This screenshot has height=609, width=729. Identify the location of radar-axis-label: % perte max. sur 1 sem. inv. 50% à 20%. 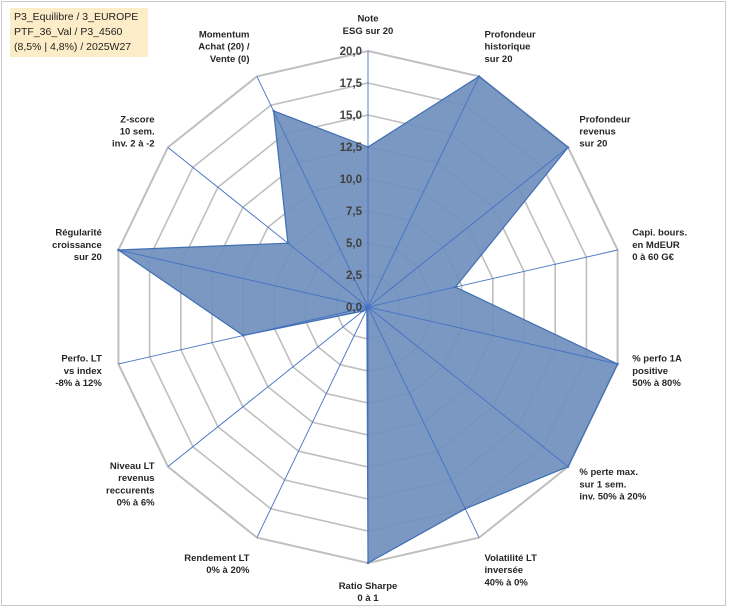
(612, 484).